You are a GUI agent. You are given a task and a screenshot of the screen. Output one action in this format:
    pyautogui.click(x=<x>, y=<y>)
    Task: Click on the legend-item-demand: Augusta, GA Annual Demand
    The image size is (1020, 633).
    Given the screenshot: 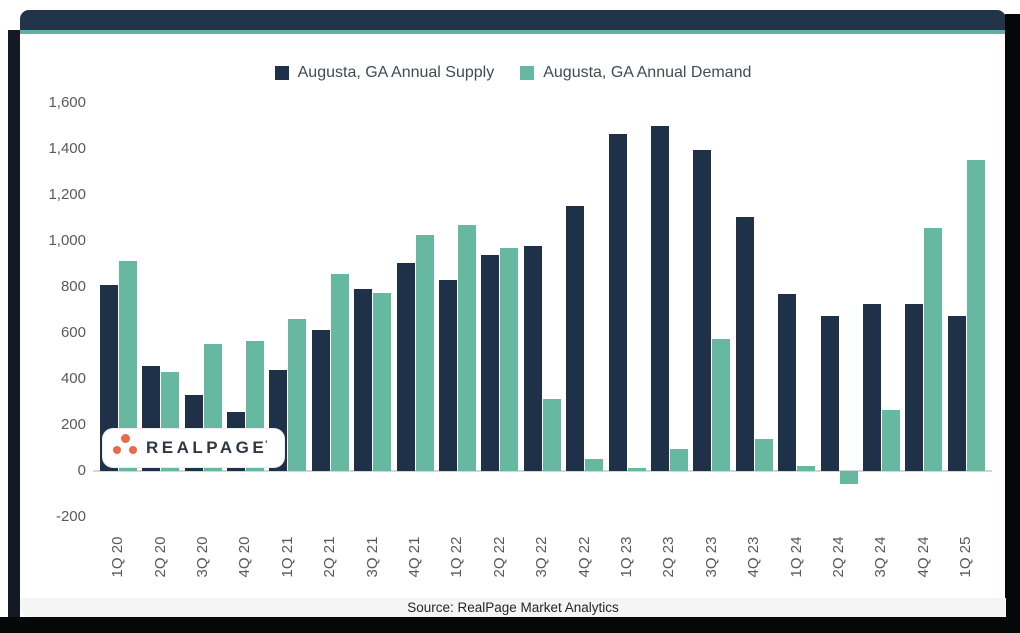 What is the action you would take?
    pyautogui.click(x=635, y=73)
    